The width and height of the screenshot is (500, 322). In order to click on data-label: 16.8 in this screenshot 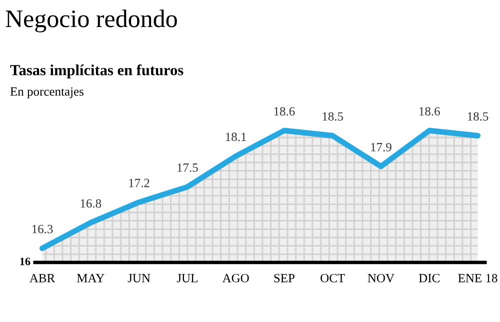, I will do `click(91, 203)`.